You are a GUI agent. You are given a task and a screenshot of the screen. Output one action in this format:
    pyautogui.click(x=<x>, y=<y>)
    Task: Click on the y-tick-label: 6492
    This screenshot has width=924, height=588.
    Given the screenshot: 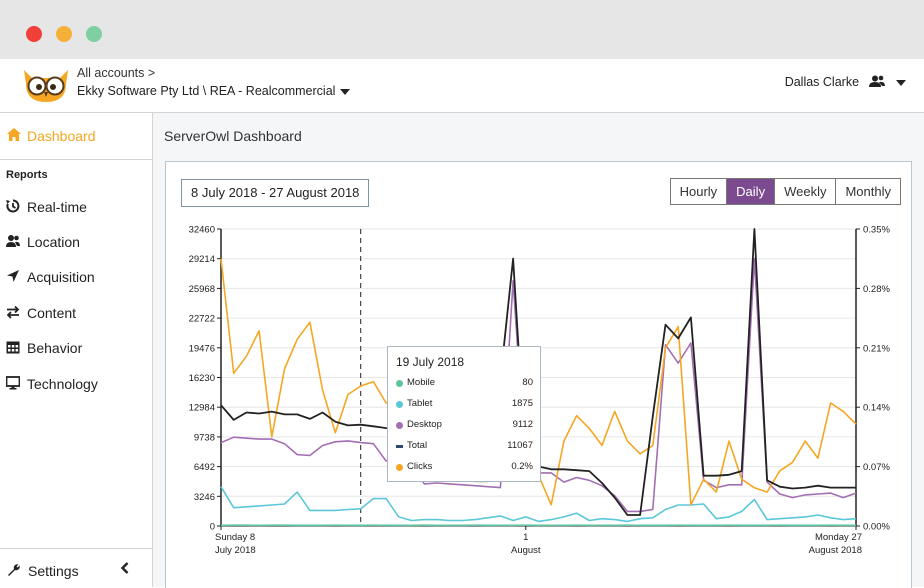 What is the action you would take?
    pyautogui.click(x=204, y=467)
    